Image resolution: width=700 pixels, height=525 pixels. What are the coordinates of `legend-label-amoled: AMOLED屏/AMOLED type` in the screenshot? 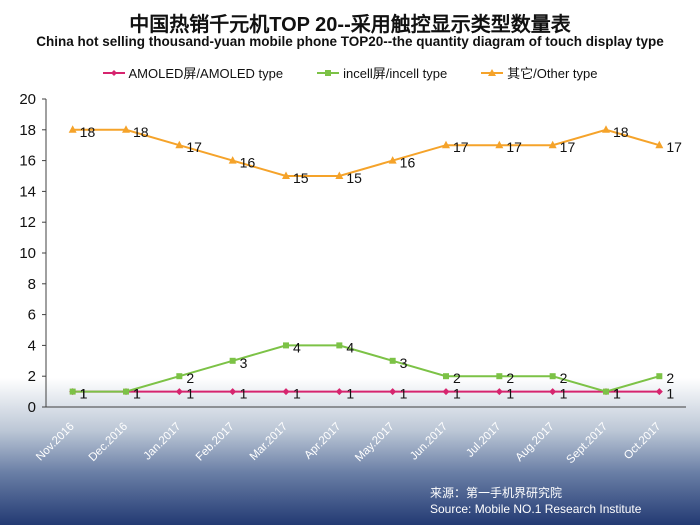 It's located at (206, 73).